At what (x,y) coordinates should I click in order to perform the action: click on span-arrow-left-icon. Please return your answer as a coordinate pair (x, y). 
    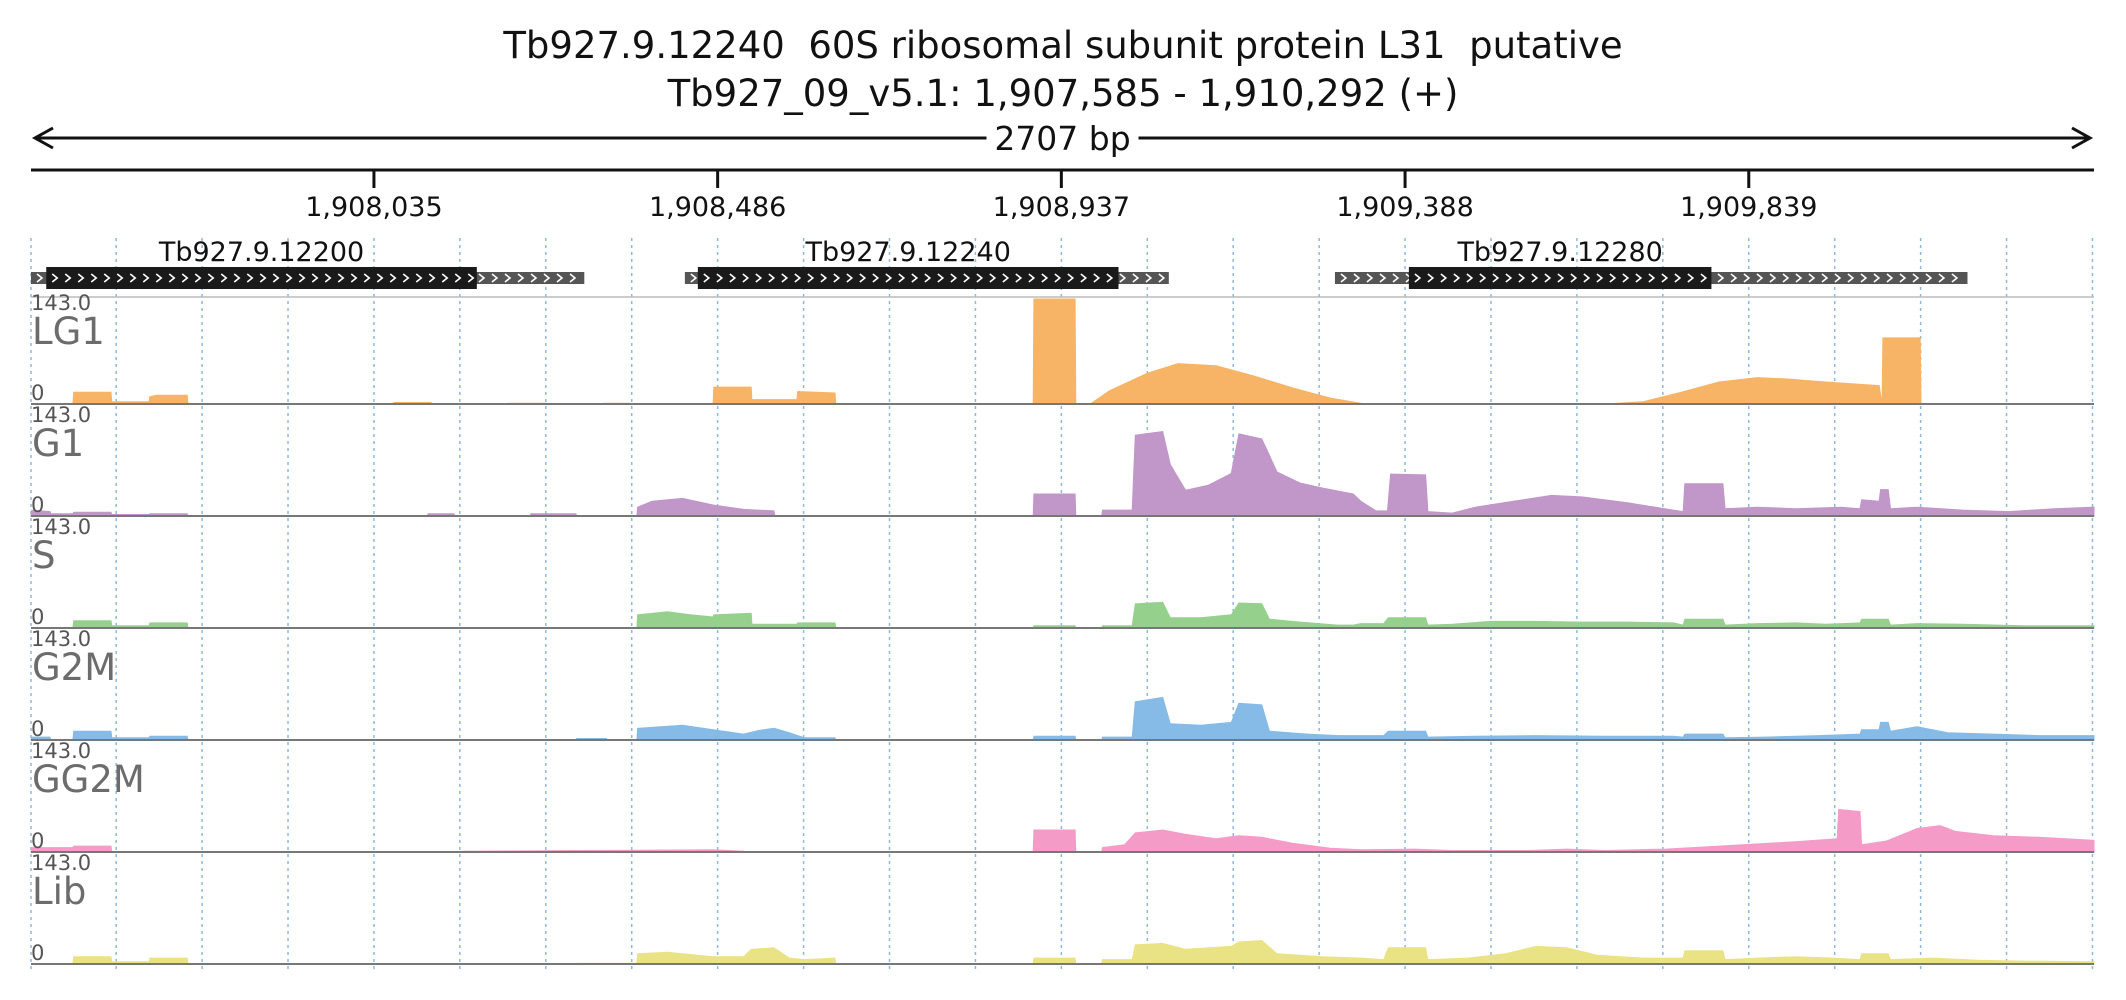
    Looking at the image, I should click on (42, 138).